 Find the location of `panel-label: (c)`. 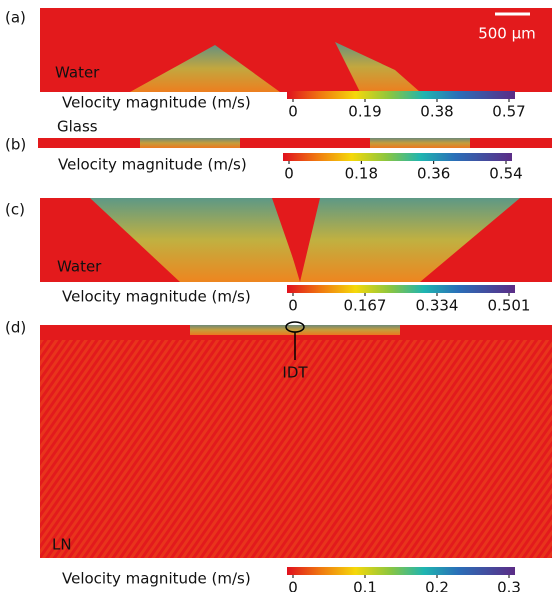

panel-label: (c) is located at coordinates (15, 210).